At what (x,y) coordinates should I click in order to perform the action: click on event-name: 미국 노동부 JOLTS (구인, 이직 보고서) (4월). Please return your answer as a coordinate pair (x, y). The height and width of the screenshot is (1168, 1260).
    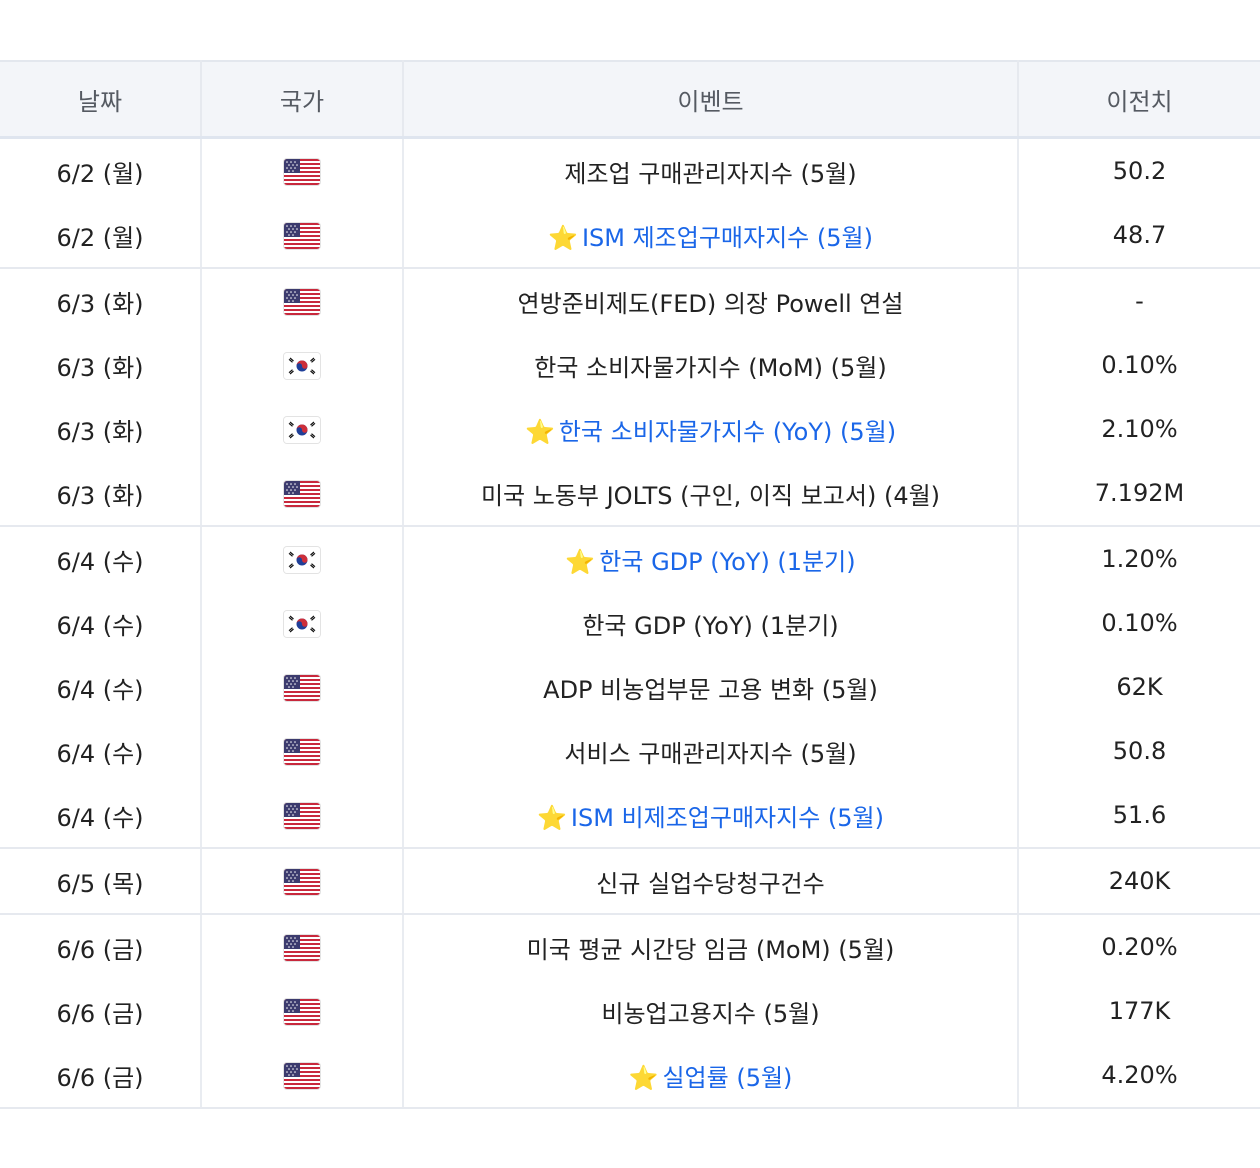
    Looking at the image, I should click on (710, 495).